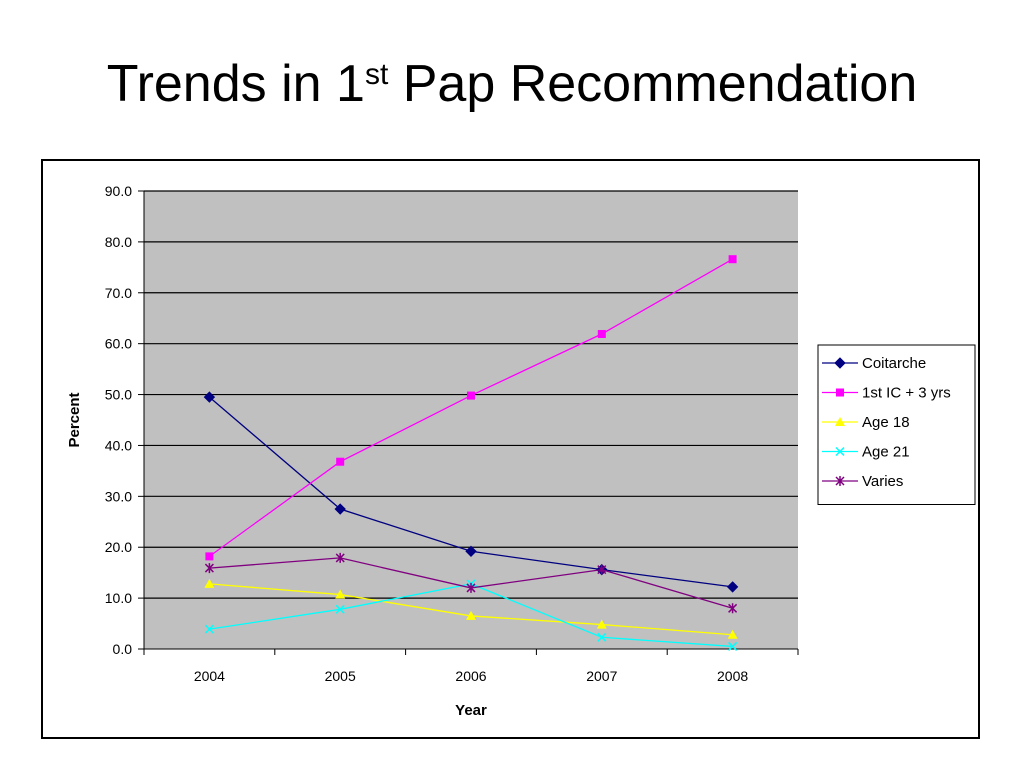 This screenshot has height=768, width=1024. Describe the element at coordinates (209, 676) in the screenshot. I see `x-tick-label: 2004` at that location.